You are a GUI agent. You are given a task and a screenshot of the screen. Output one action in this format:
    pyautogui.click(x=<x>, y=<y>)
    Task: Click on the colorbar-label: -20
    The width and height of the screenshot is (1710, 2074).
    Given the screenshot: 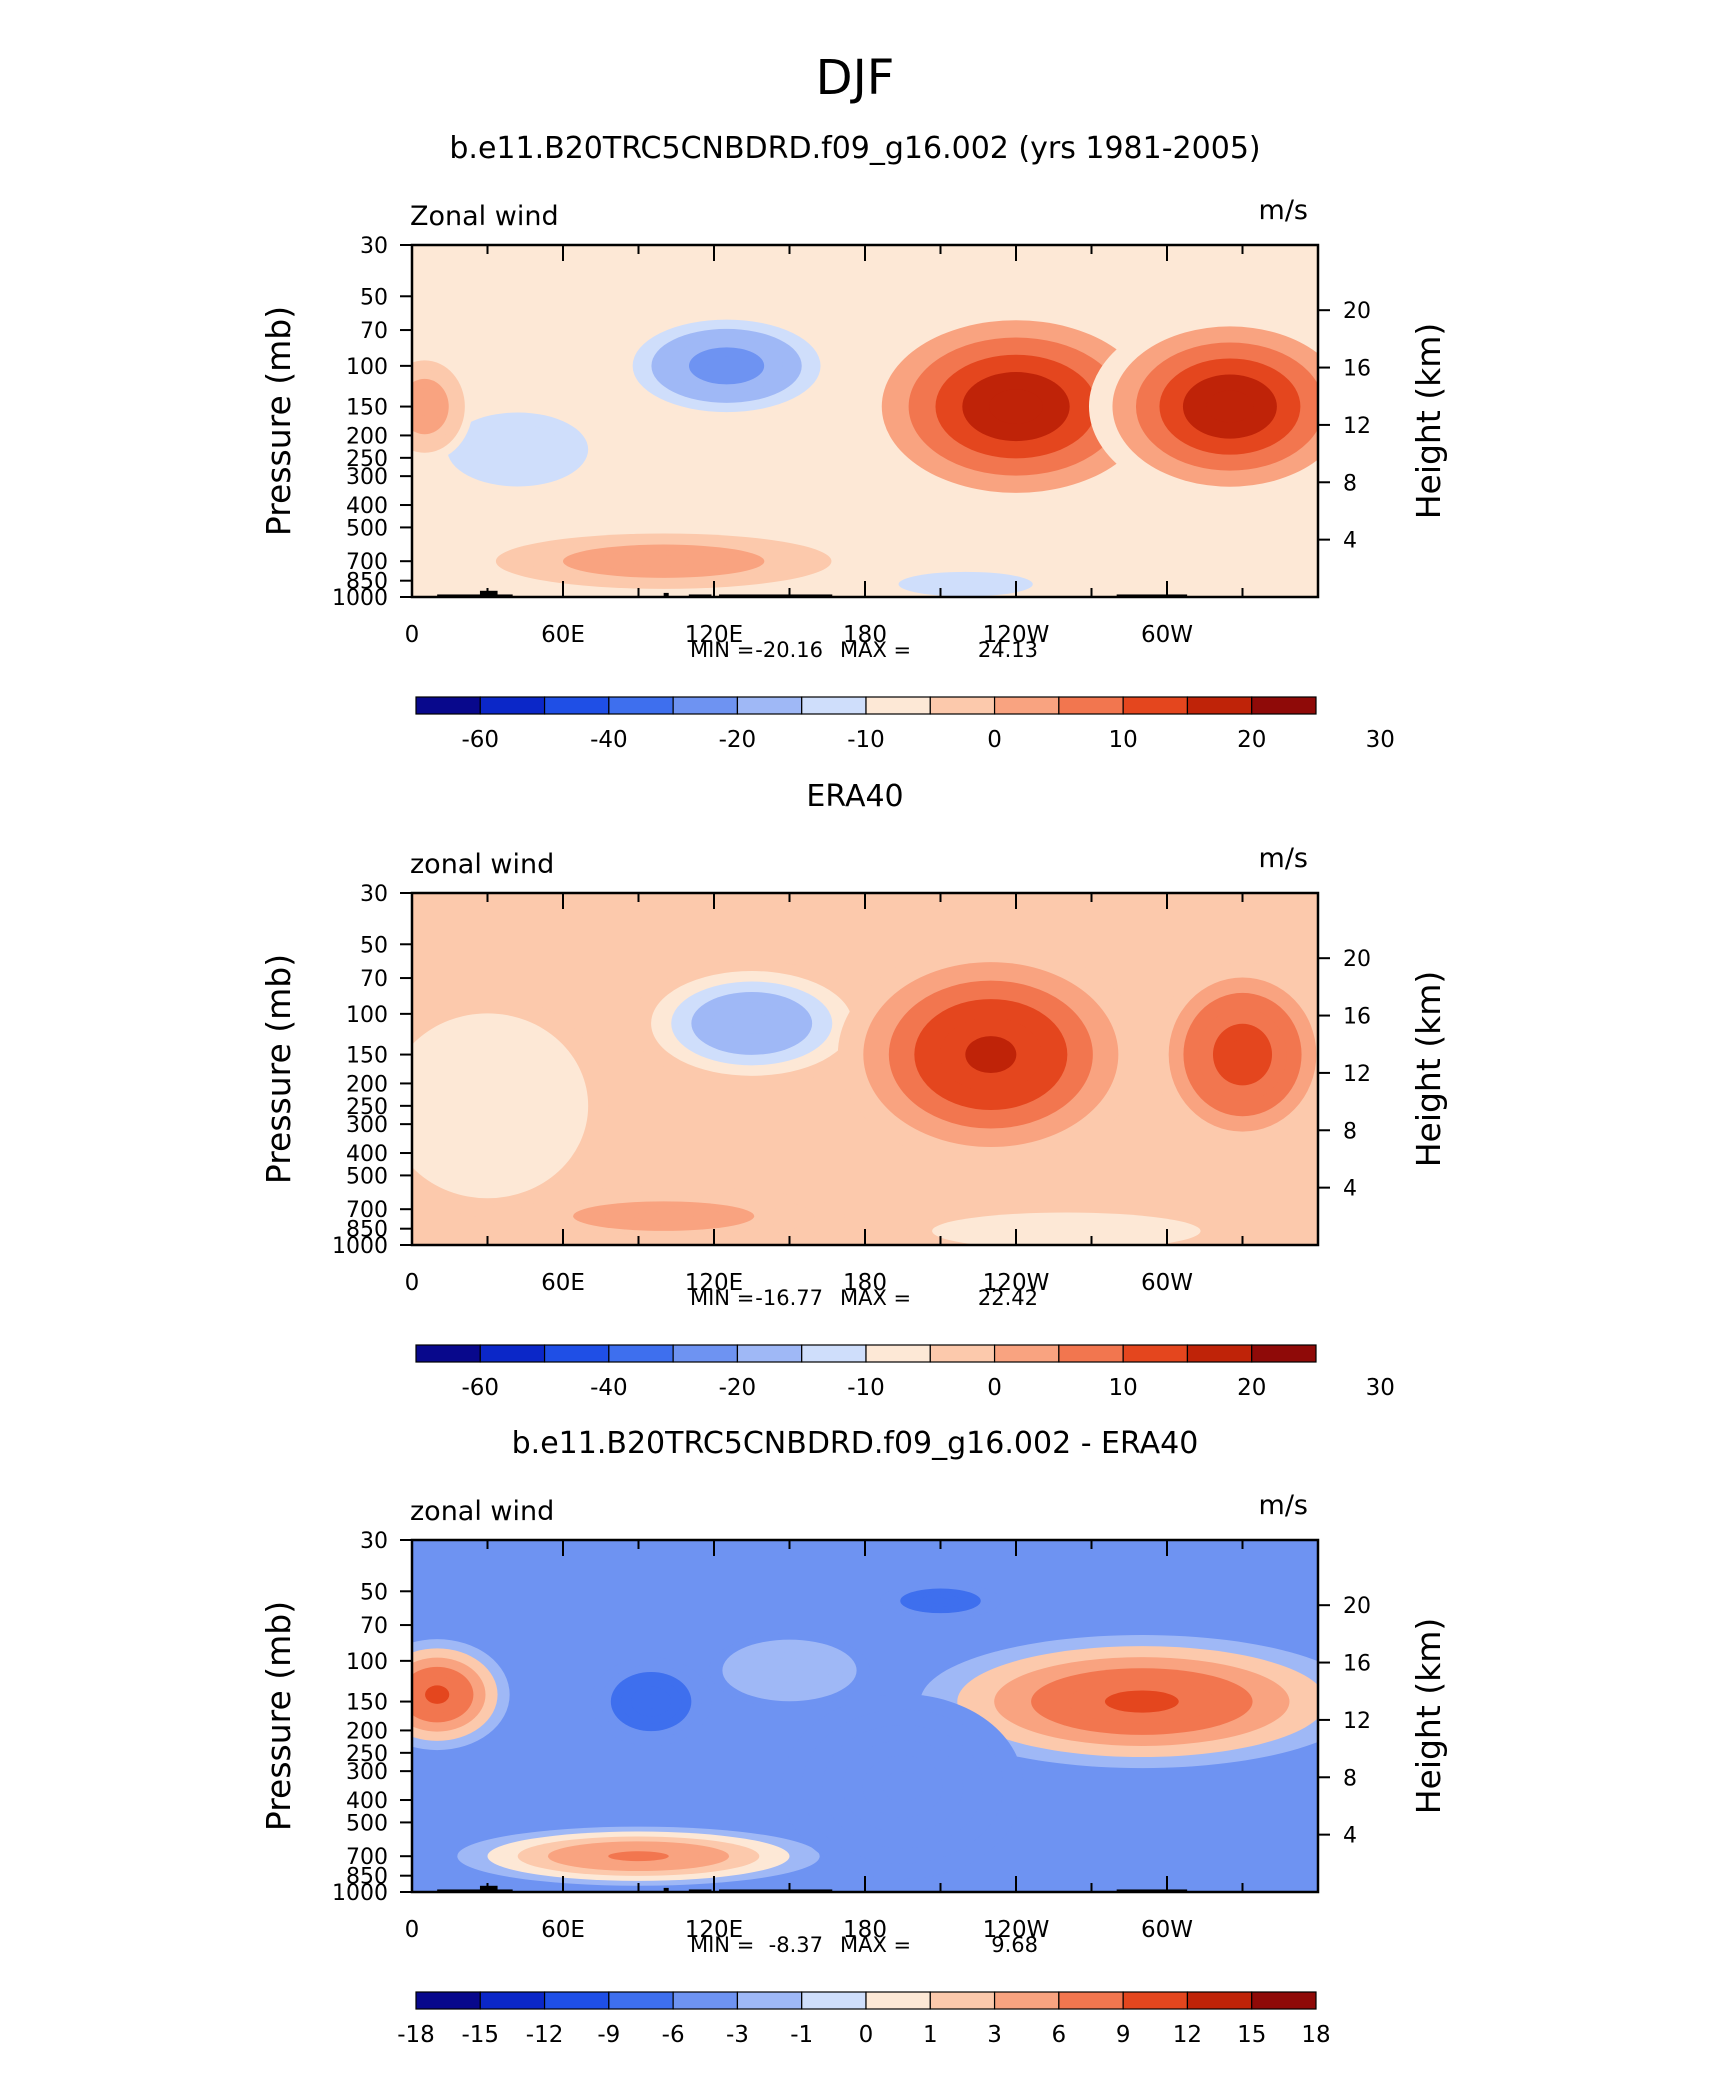 What is the action you would take?
    pyautogui.click(x=738, y=740)
    